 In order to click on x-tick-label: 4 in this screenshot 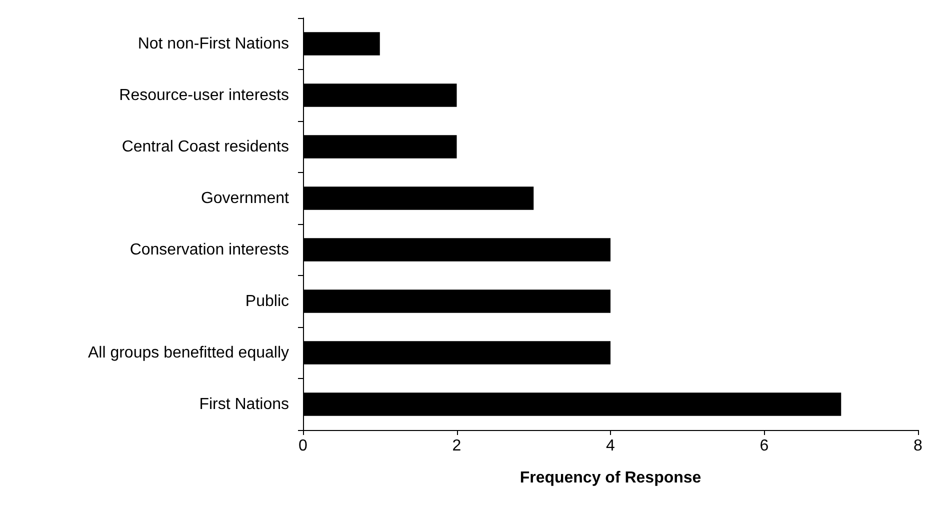, I will do `click(611, 446)`.